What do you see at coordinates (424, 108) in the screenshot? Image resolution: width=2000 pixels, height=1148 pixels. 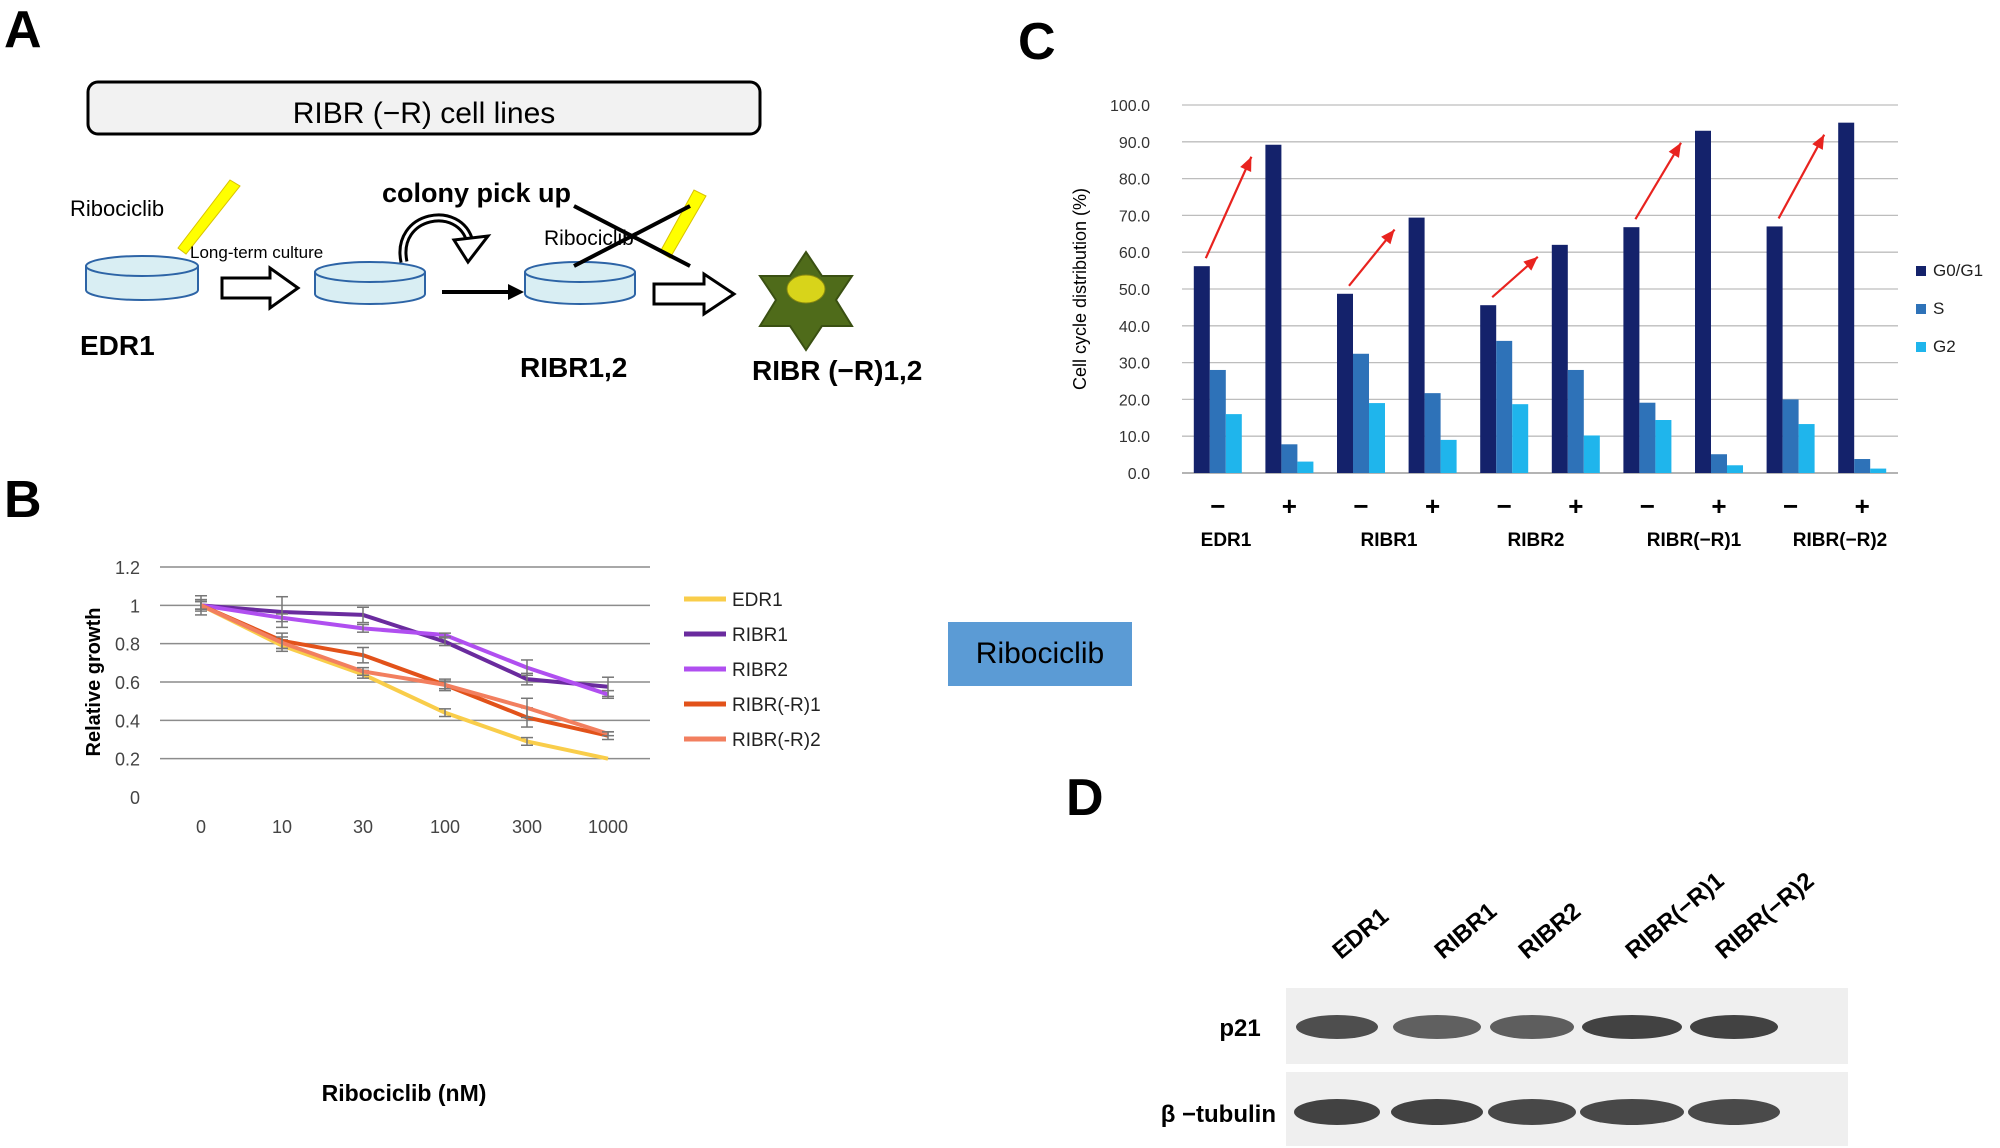 I see `schematic-title-box` at bounding box center [424, 108].